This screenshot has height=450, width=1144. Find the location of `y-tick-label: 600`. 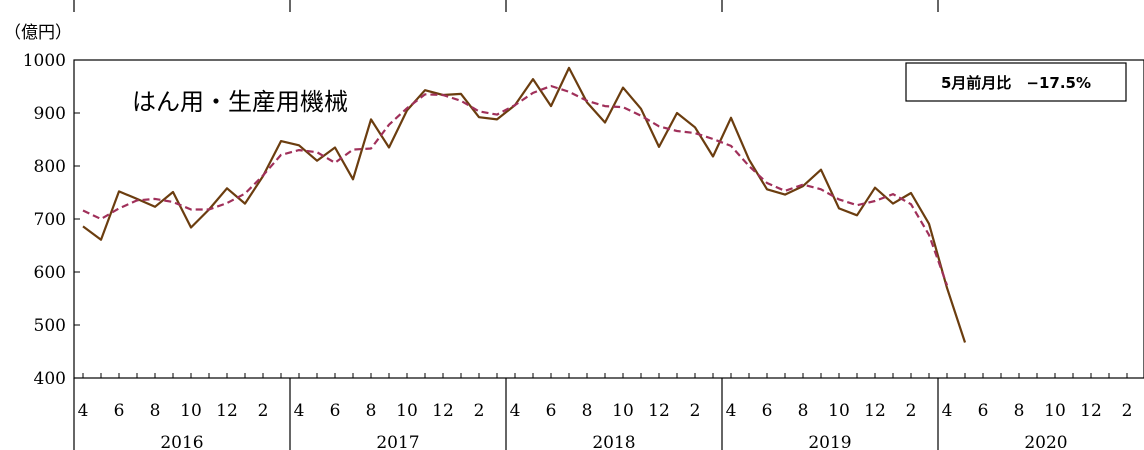

y-tick-label: 600 is located at coordinates (50, 273).